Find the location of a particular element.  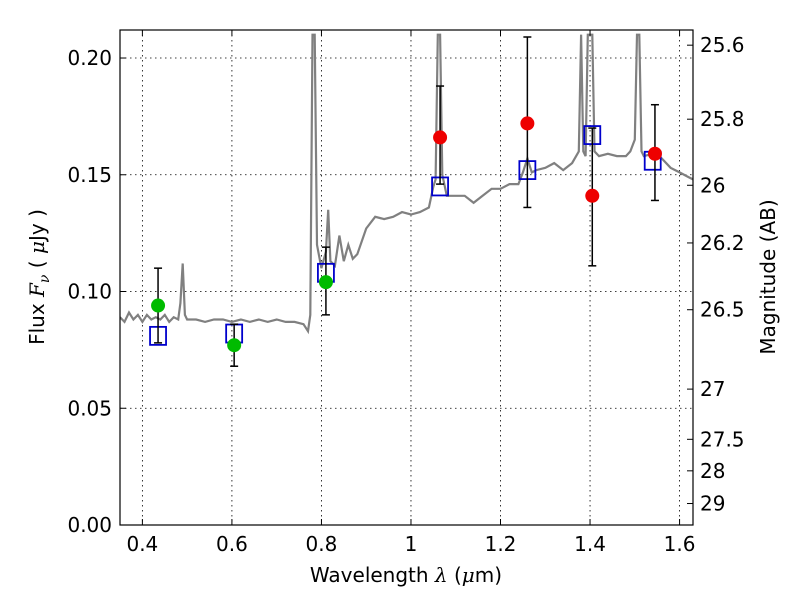

y2-tick-label: 25.8 is located at coordinates (722, 119).